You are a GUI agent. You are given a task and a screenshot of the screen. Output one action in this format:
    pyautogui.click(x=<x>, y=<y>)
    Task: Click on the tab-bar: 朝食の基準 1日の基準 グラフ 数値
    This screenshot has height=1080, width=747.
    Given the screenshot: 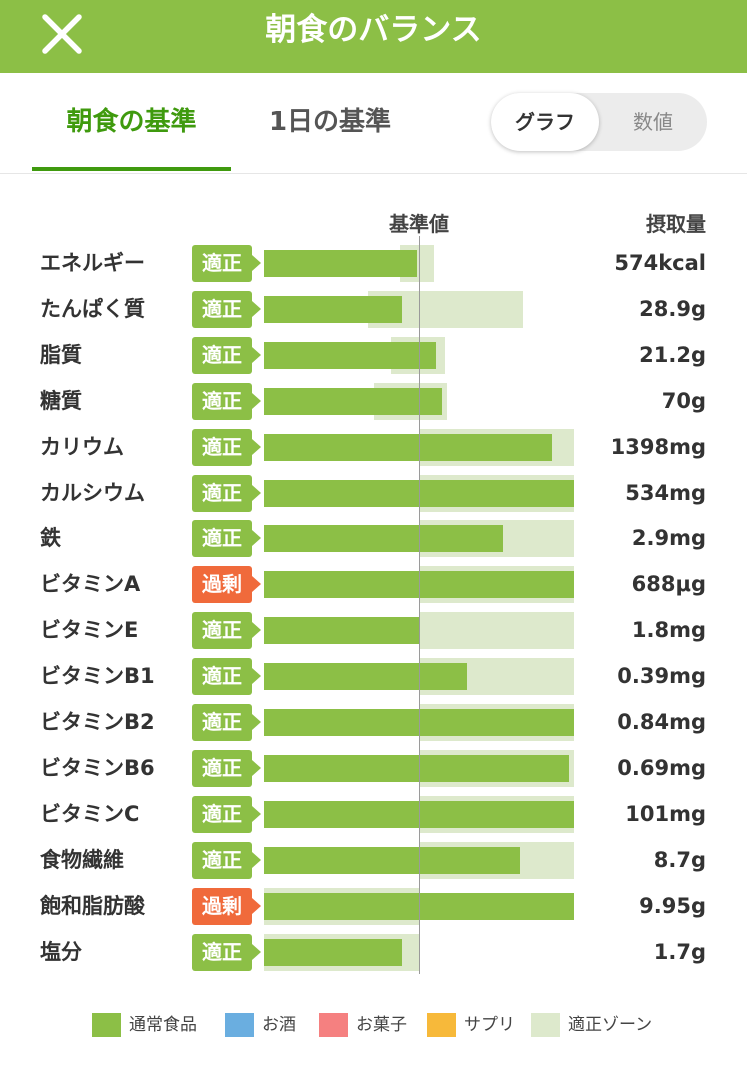 What is the action you would take?
    pyautogui.click(x=373, y=123)
    